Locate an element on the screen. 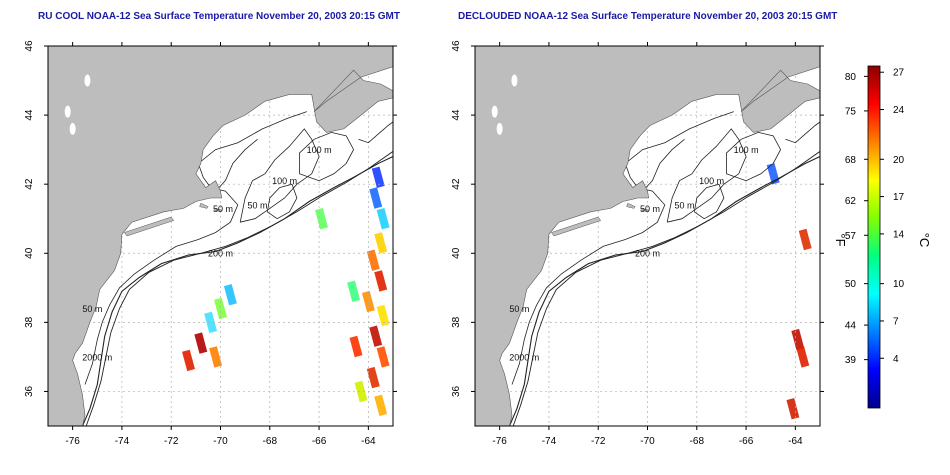  lat-tick-label: 44 is located at coordinates (29, 115).